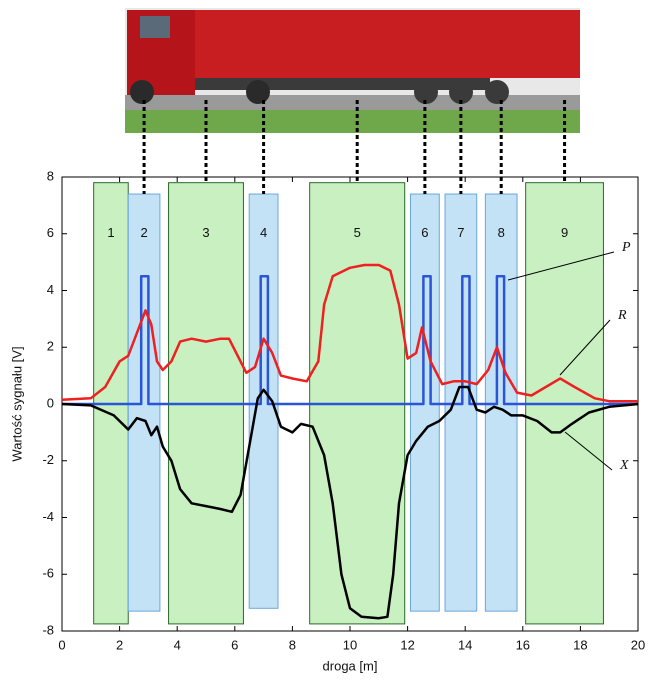  Describe the element at coordinates (501, 232) in the screenshot. I see `region-label: 8` at that location.